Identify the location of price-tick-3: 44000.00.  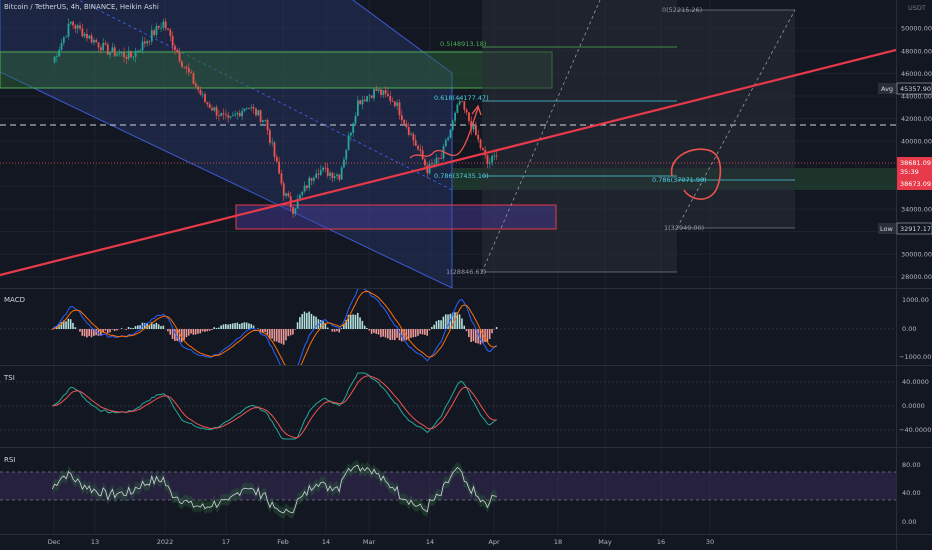
(916, 97).